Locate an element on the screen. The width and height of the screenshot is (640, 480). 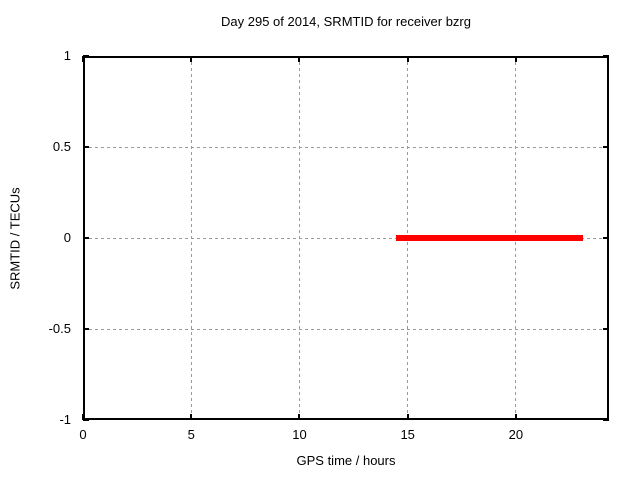
y-tick-label: 1 is located at coordinates (67, 55).